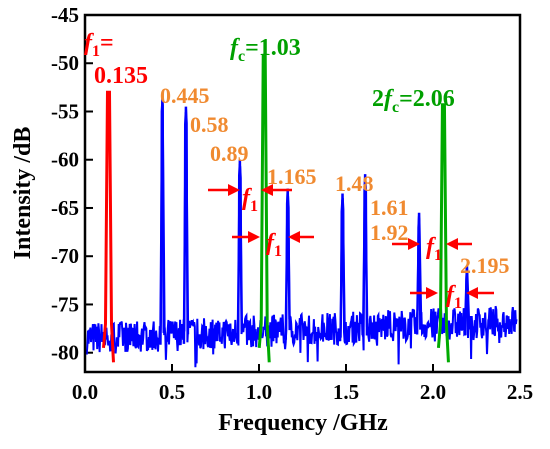 This screenshot has width=550, height=449. What do you see at coordinates (65, 353) in the screenshot?
I see `y-tick-label: -80` at bounding box center [65, 353].